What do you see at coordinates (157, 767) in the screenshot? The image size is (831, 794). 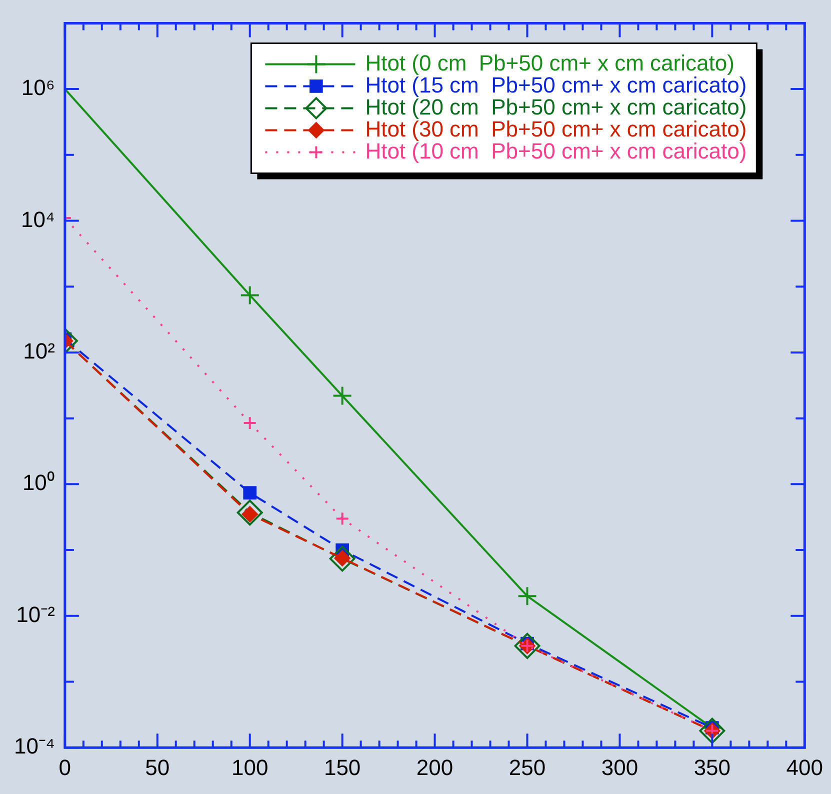 I see `x-tick-label: 50` at bounding box center [157, 767].